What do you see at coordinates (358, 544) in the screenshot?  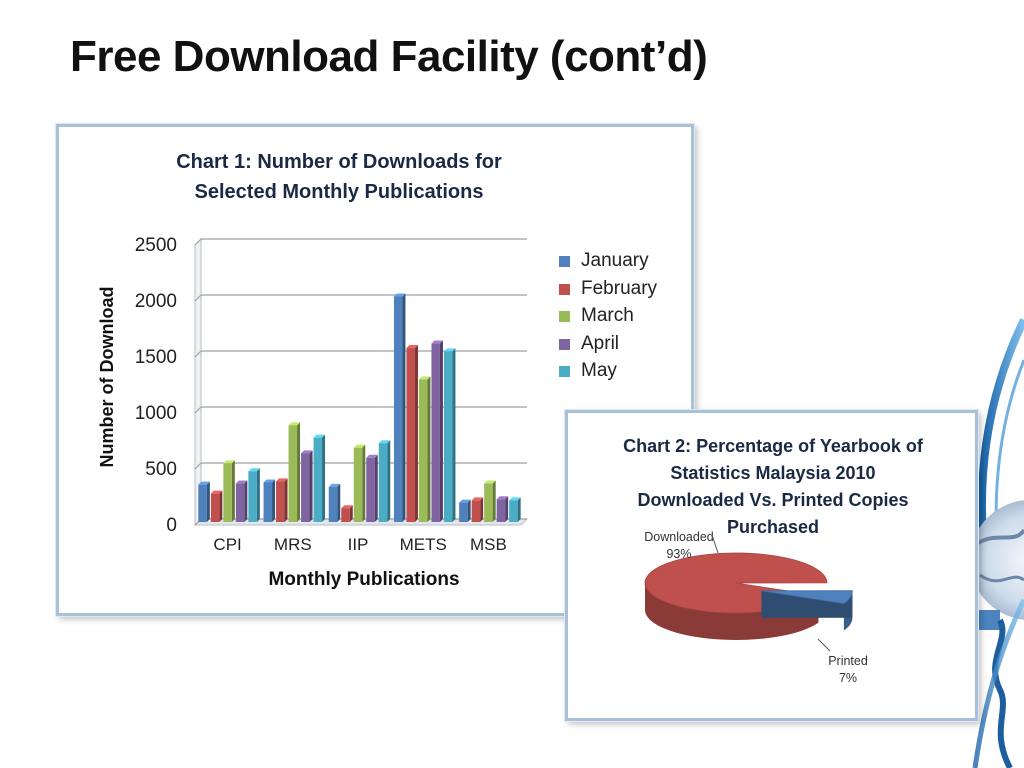 I see `x-tick-label: IIP` at bounding box center [358, 544].